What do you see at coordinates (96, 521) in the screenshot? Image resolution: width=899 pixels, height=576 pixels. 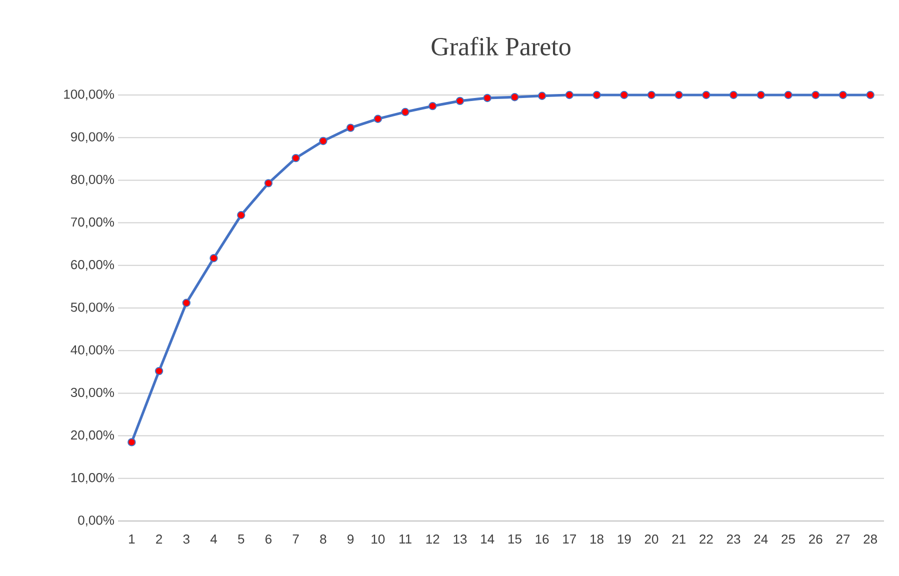 I see `y-tick-label: 0,00%` at bounding box center [96, 521].